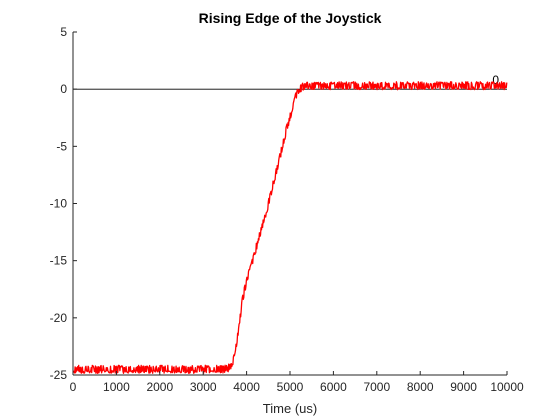 This screenshot has width=560, height=420. Describe the element at coordinates (59, 261) in the screenshot. I see `y-tick-label: -15` at that location.